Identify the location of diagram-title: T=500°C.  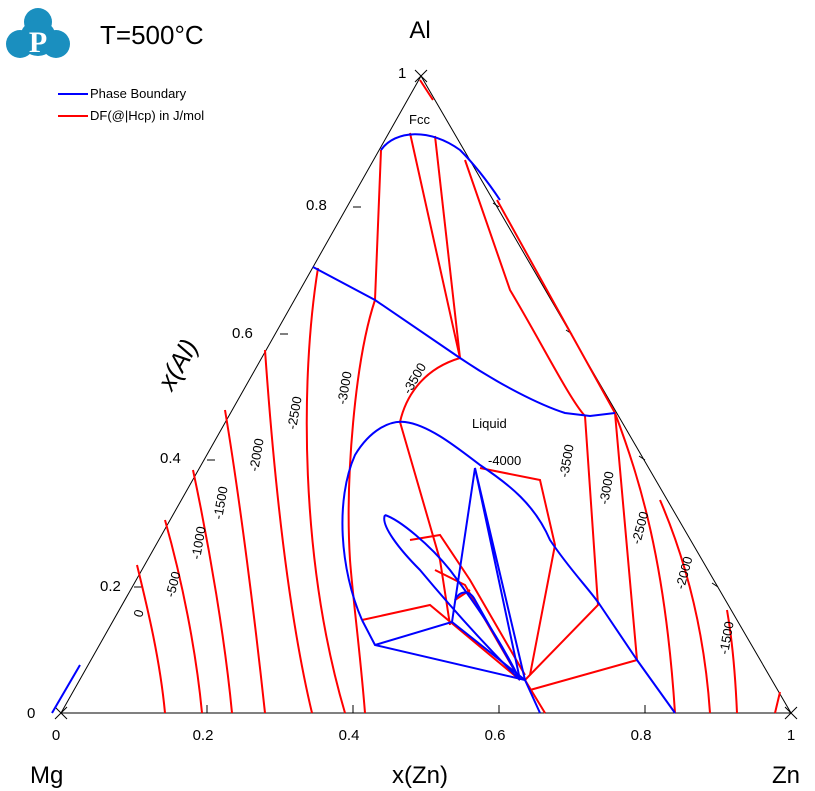
(152, 35).